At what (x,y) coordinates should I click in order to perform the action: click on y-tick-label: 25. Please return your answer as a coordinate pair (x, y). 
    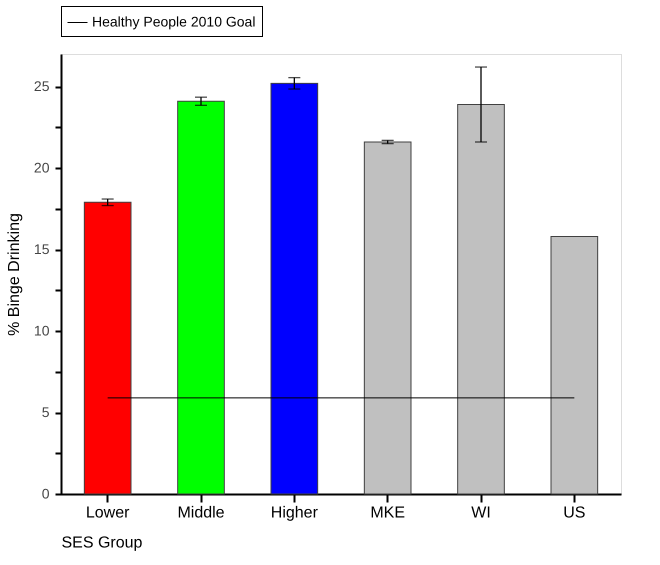
    Looking at the image, I should click on (42, 86).